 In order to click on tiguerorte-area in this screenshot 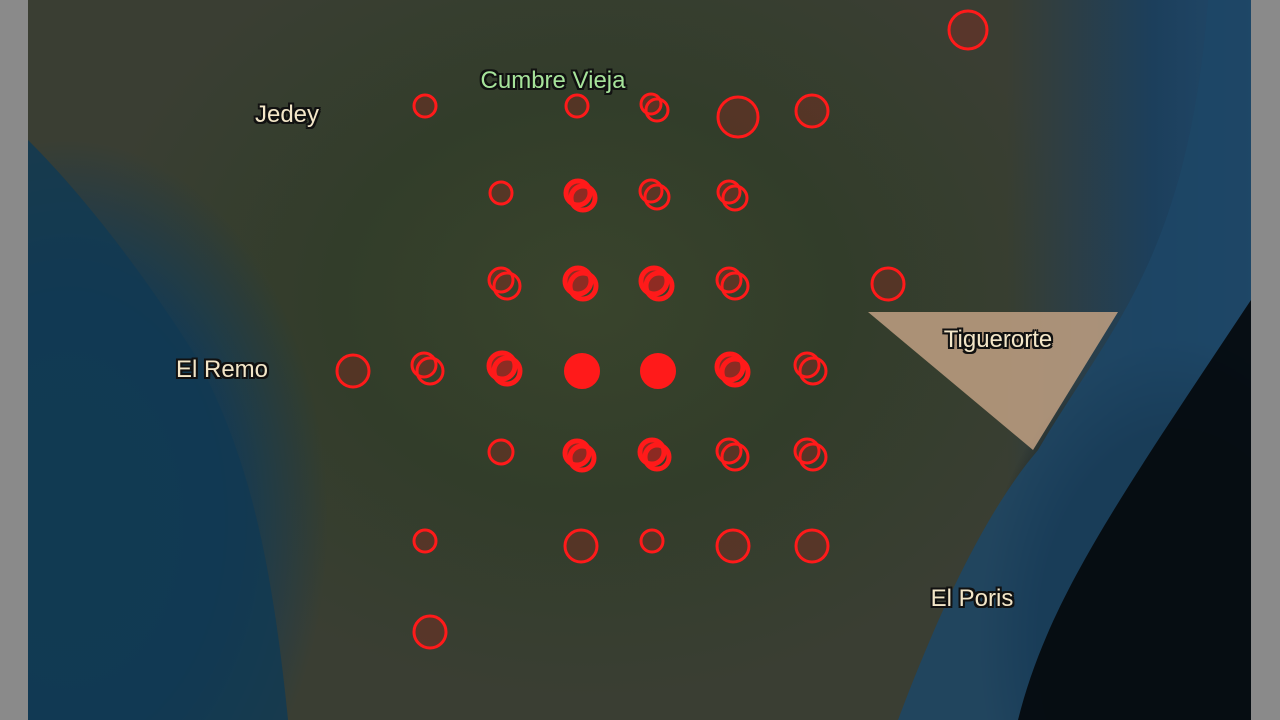, I will do `click(993, 381)`.